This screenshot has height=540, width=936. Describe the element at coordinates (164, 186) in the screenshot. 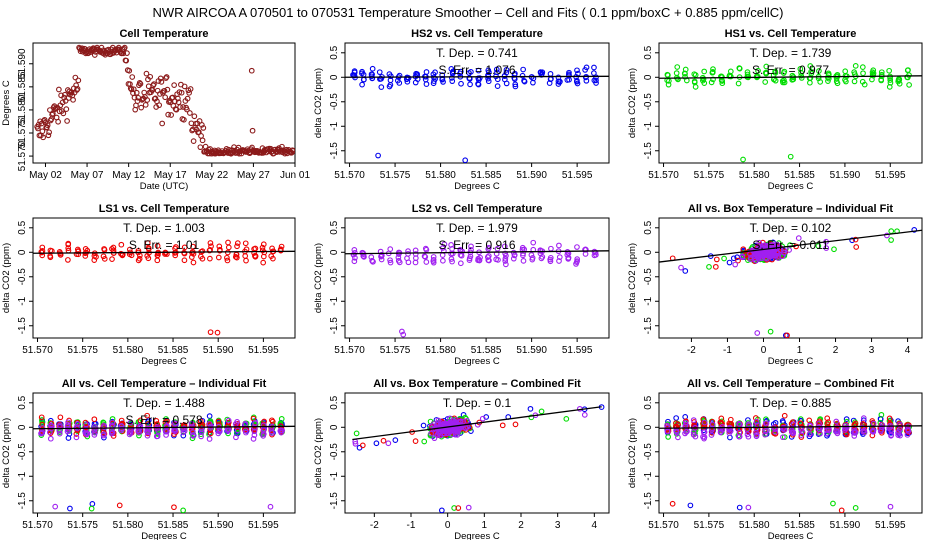

I see `x-axis-label: Date (UTC)` at that location.